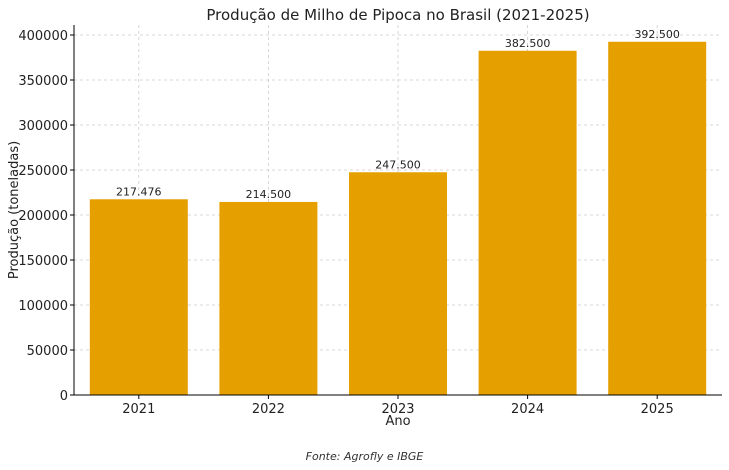 This screenshot has height=470, width=729. I want to click on y-tick-label: 300000, so click(43, 126).